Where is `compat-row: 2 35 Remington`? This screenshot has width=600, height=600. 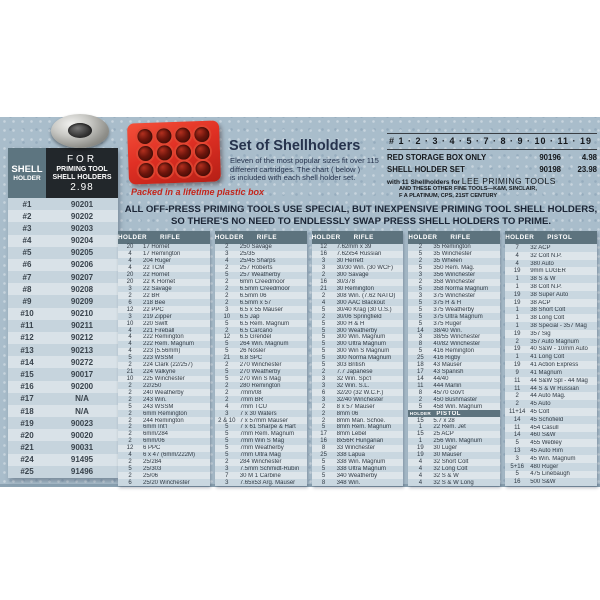
compat-row: 2 35 Remington is located at coordinates (454, 247).